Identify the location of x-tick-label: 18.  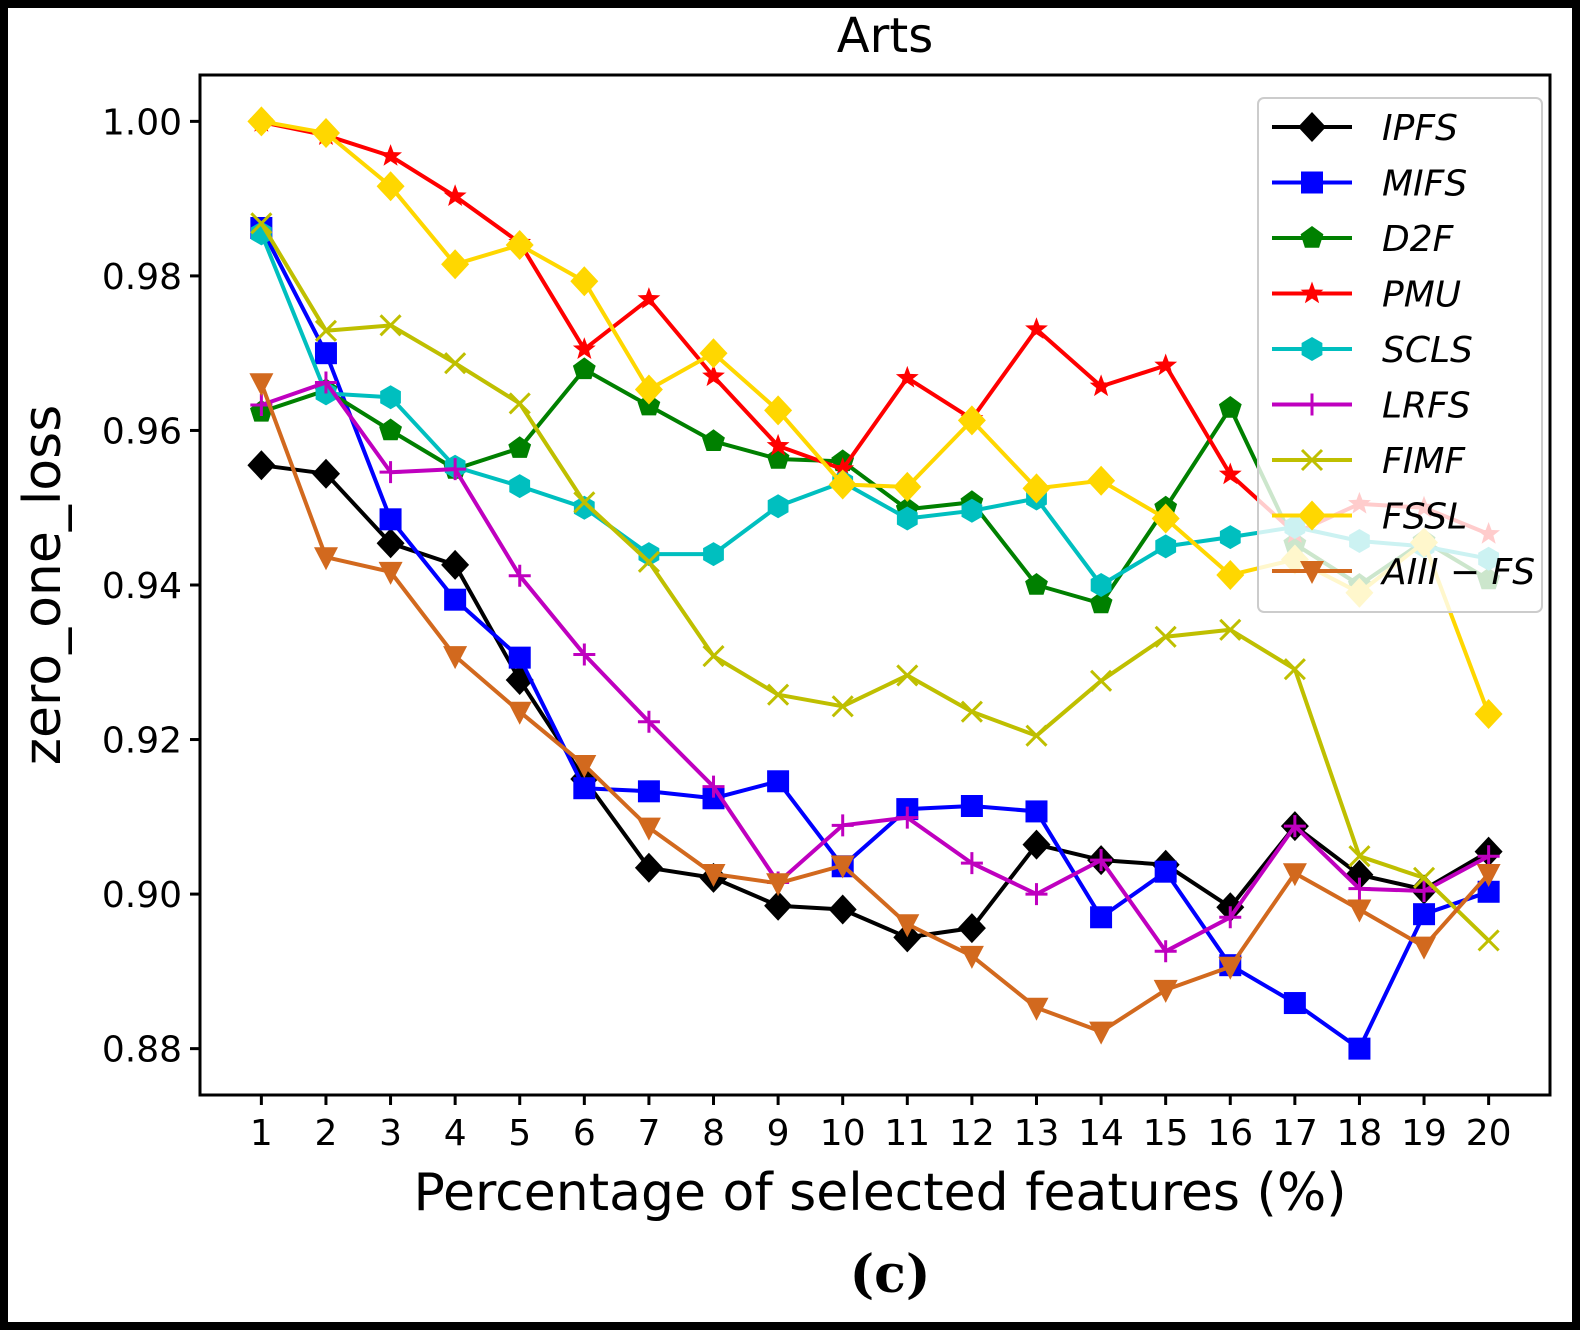
(1360, 1133).